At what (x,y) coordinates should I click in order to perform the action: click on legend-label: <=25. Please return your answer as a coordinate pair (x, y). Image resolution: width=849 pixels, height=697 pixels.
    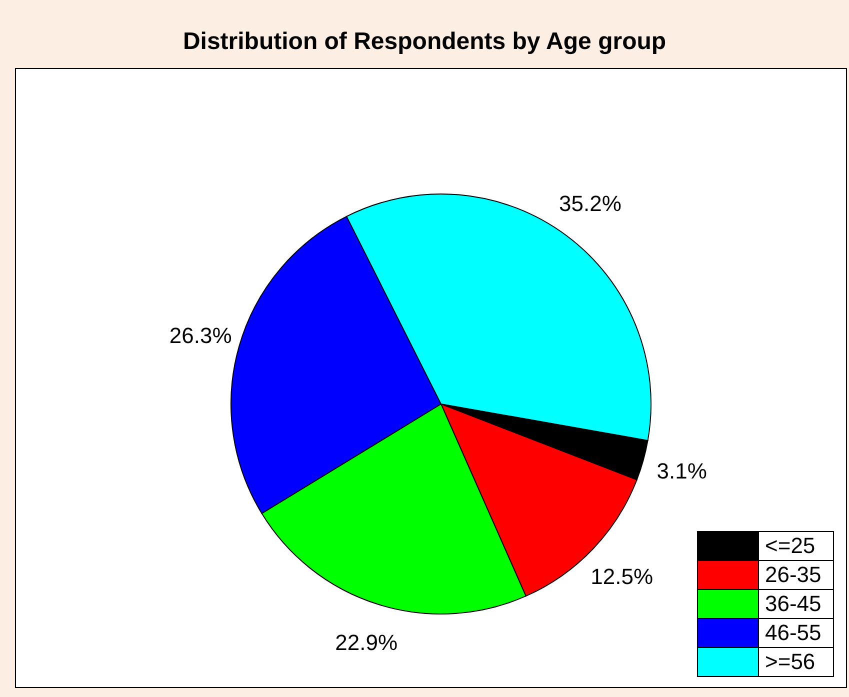
    Looking at the image, I should click on (790, 546).